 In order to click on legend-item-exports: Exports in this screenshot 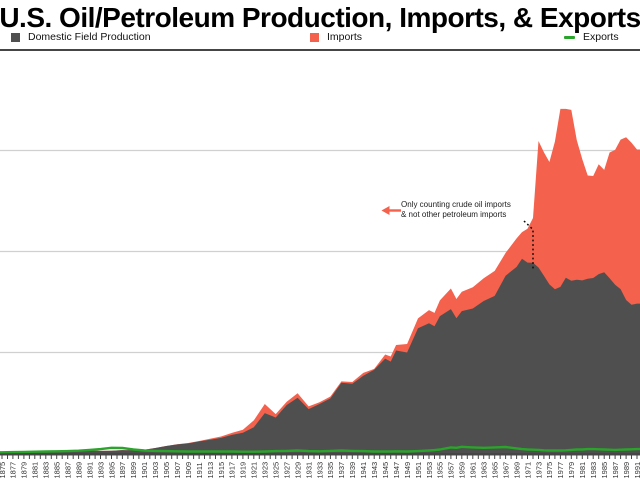, I will do `click(591, 37)`.